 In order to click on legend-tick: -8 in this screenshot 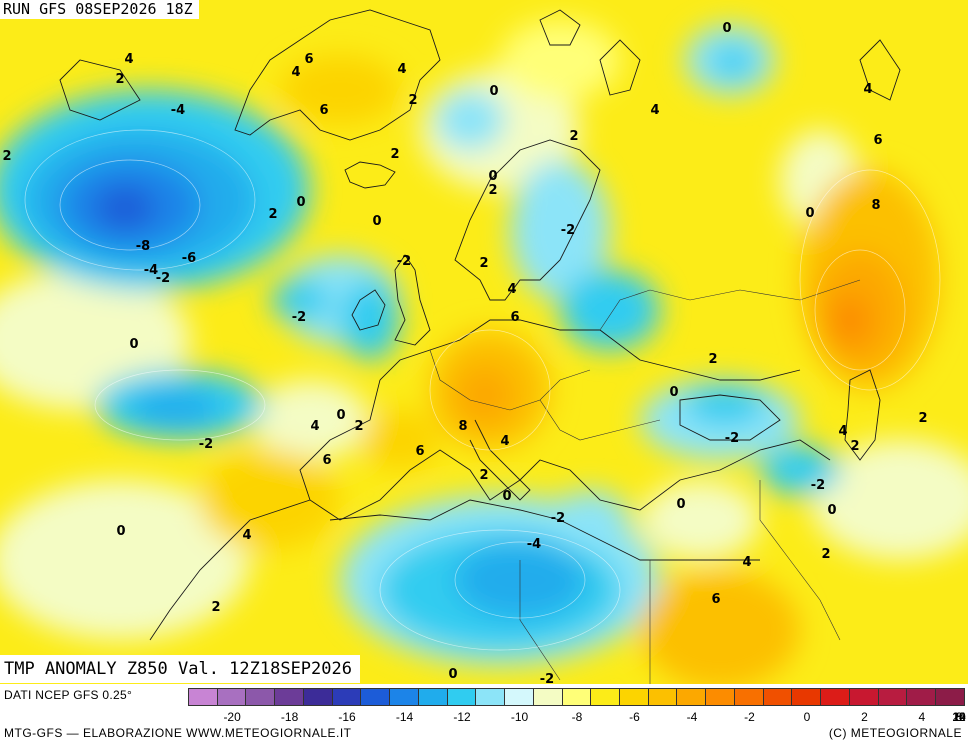, I will do `click(577, 717)`.